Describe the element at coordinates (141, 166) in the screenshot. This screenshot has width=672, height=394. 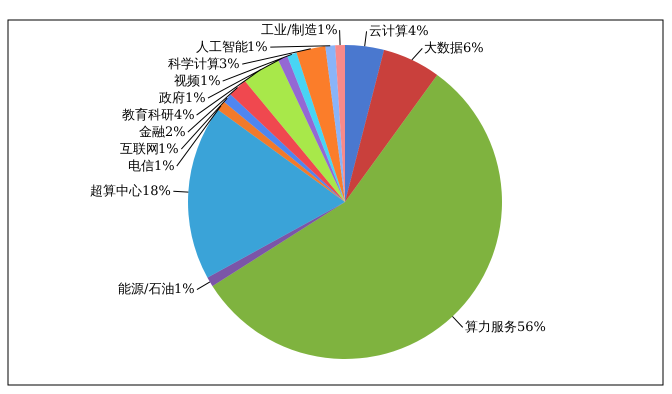
I see `slice-label: 电信` at that location.